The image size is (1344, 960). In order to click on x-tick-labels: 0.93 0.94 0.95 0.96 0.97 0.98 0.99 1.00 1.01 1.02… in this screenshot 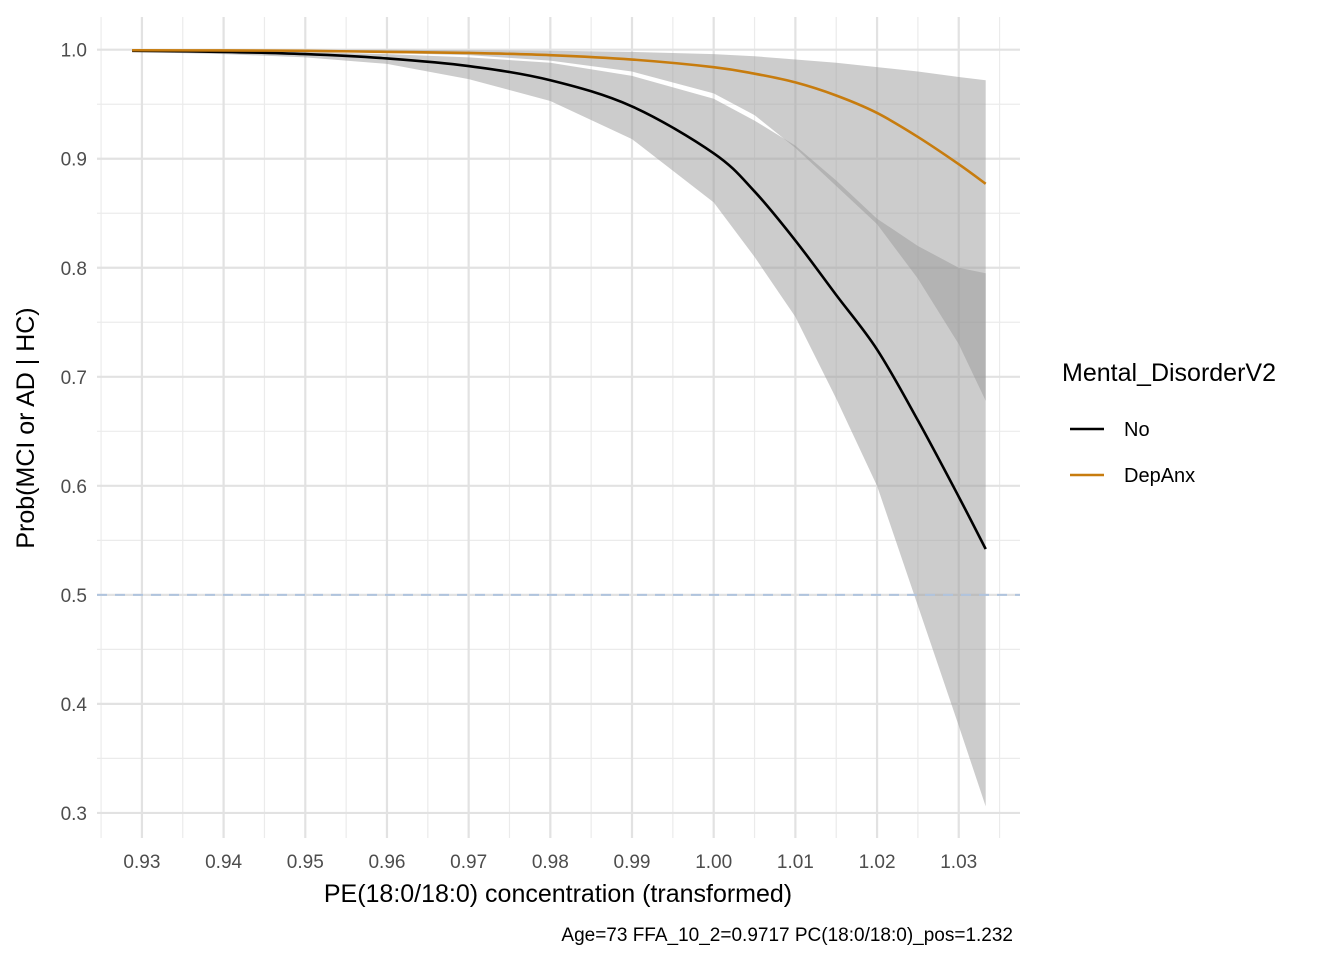, I will do `click(550, 862)`.